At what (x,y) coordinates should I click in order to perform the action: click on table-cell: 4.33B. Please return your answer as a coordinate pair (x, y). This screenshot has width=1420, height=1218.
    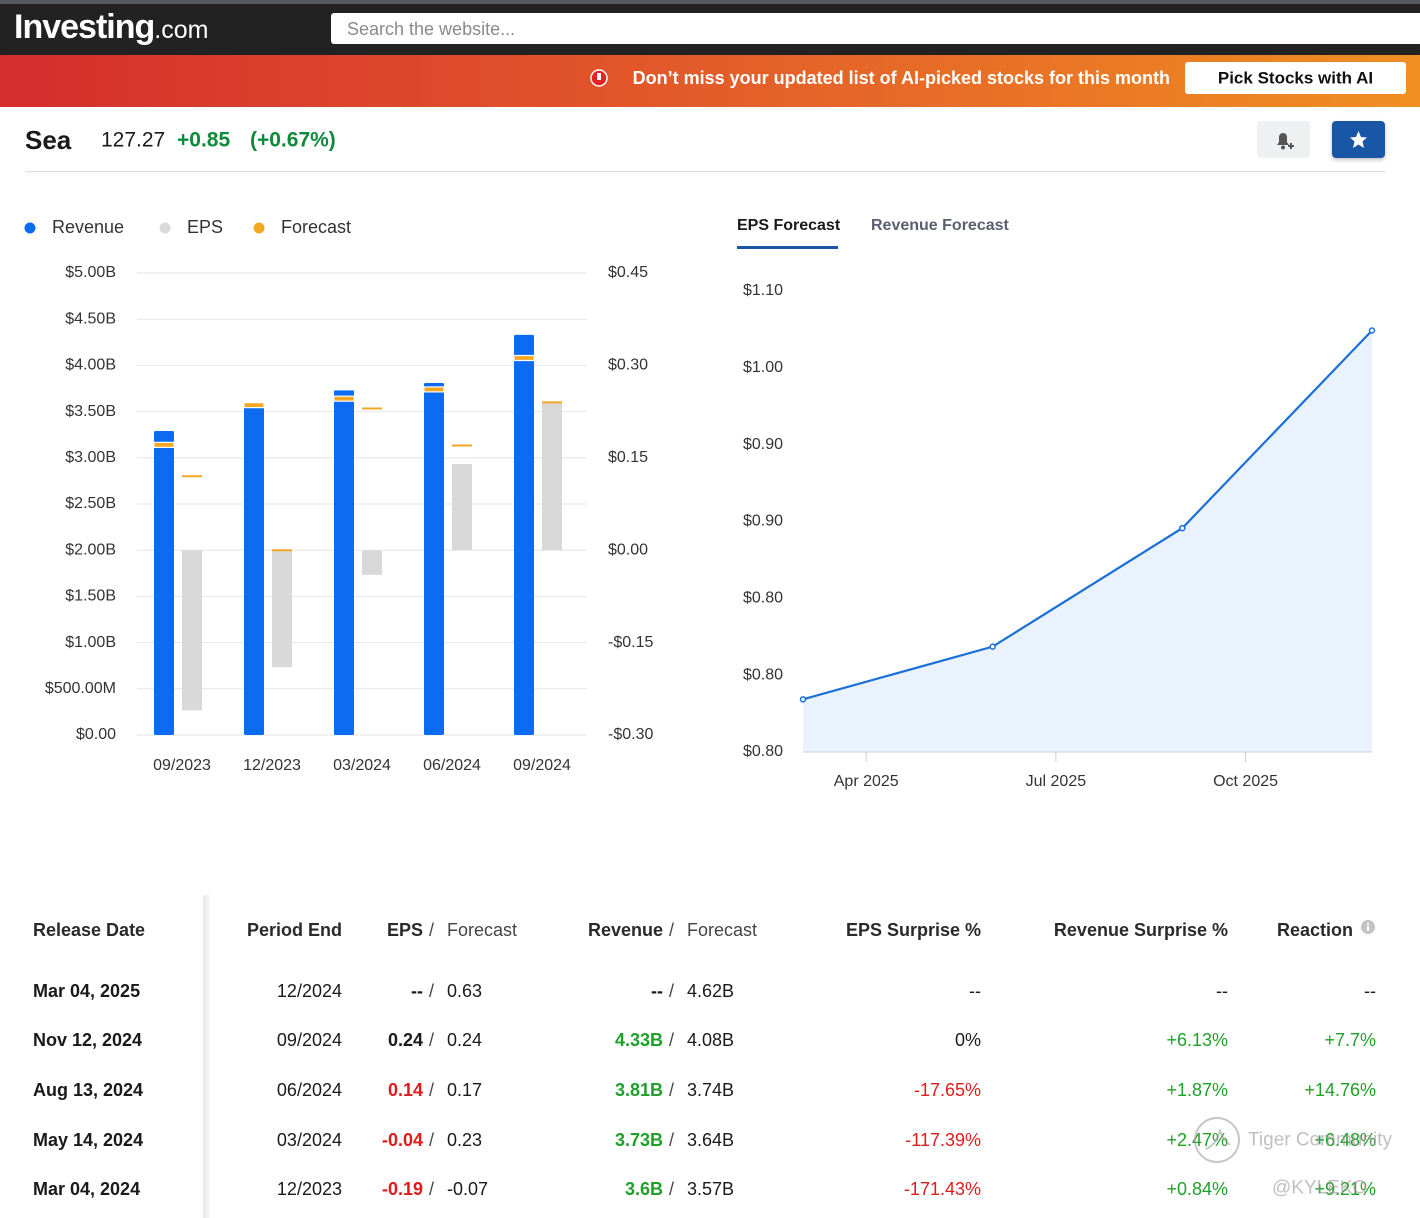
    Looking at the image, I should click on (638, 1040).